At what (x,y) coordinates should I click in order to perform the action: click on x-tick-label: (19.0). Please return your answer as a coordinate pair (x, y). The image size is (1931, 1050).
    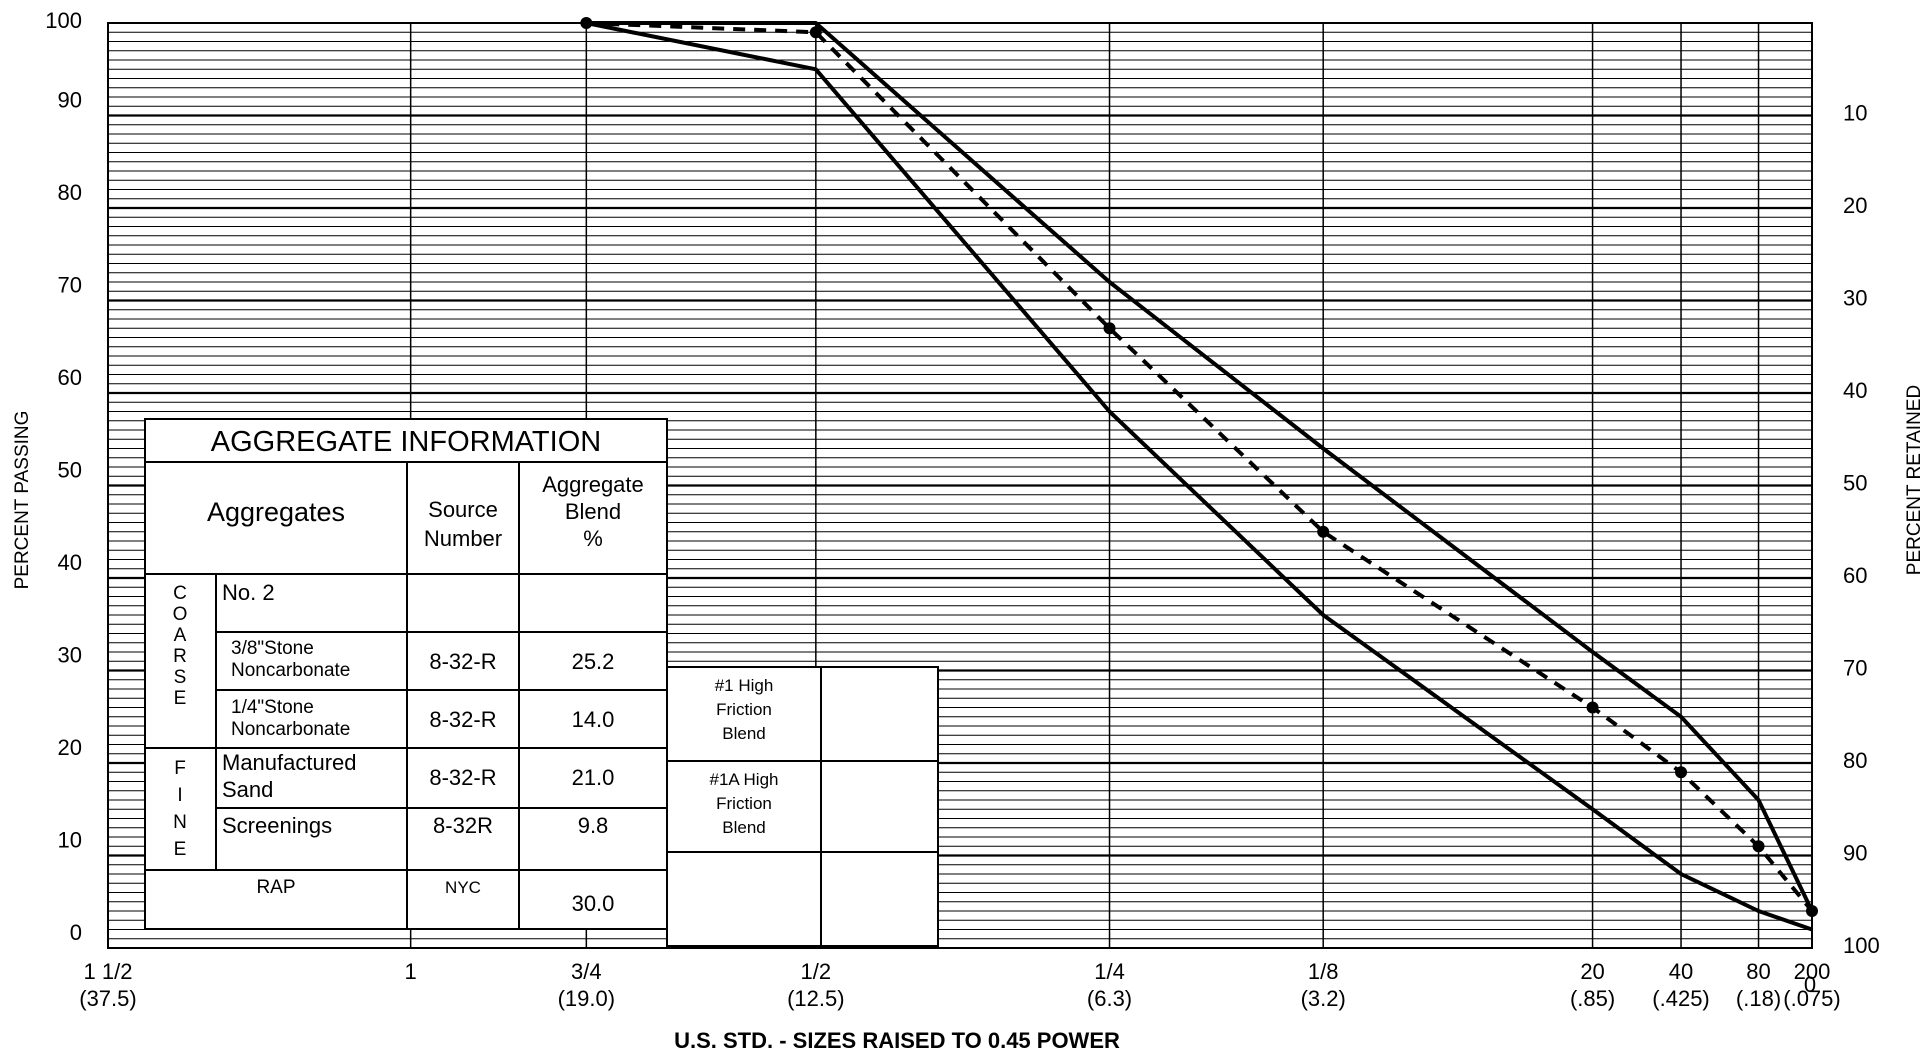
    Looking at the image, I should click on (586, 998).